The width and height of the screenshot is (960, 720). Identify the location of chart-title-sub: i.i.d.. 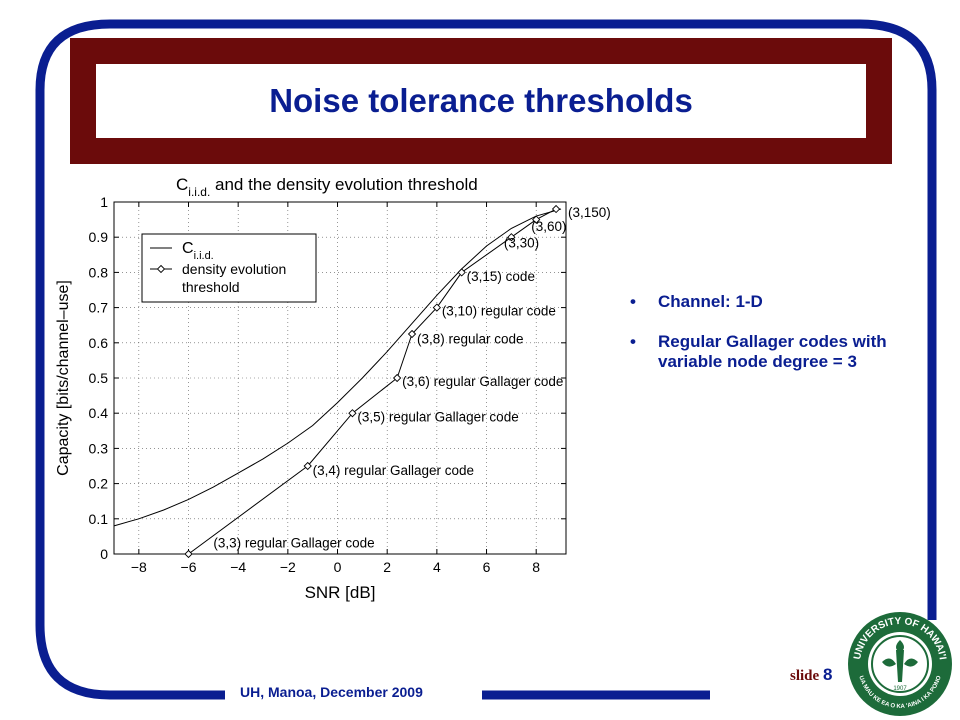
(199, 192).